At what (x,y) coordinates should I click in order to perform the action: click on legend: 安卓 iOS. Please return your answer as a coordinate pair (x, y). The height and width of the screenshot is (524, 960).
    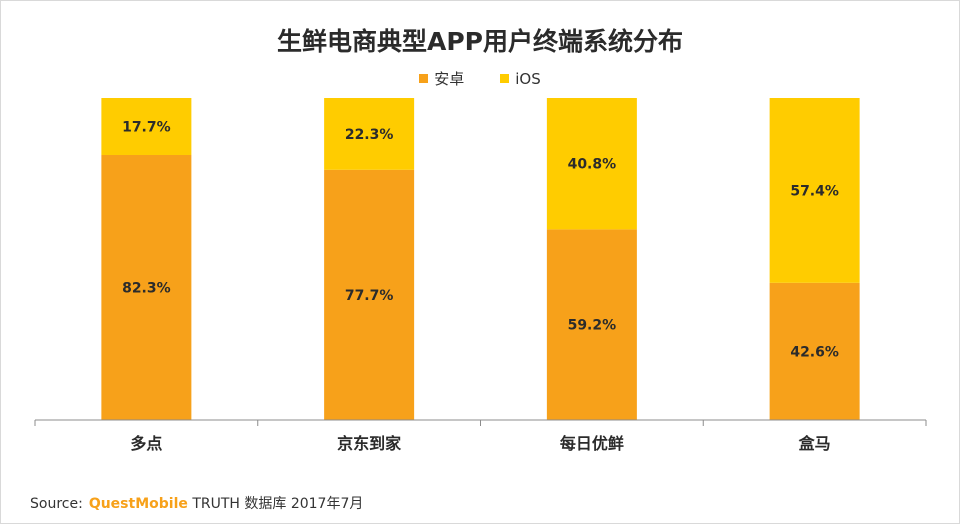
    Looking at the image, I should click on (480, 78).